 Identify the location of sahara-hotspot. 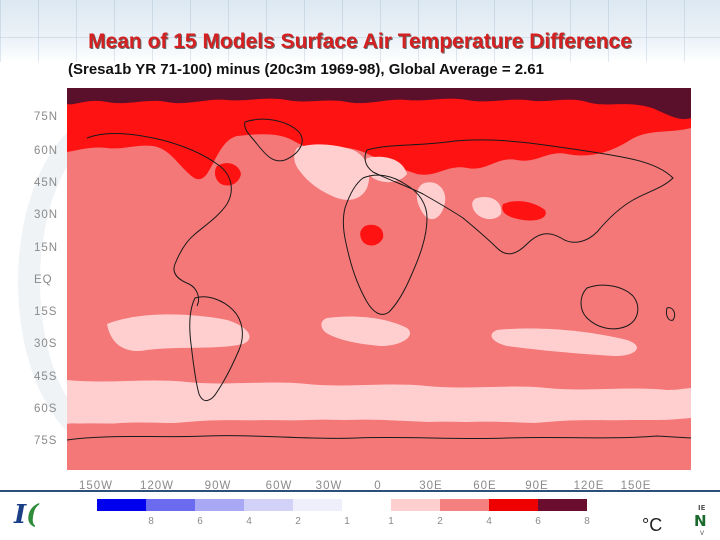
(372, 235).